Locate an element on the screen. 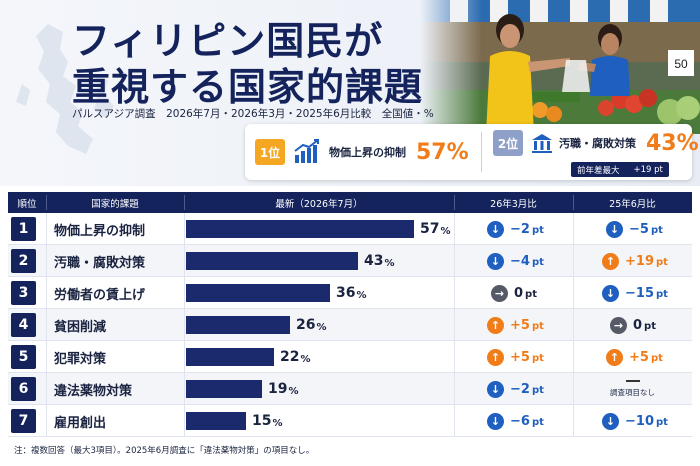 The image size is (700, 466). rank-number: 3 is located at coordinates (23, 293).